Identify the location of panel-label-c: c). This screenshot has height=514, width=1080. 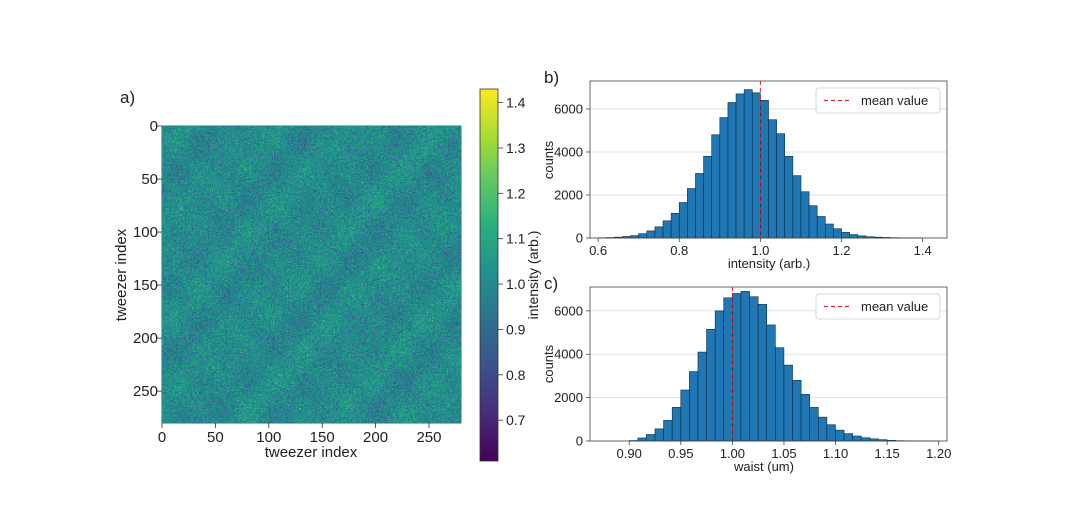
(551, 283).